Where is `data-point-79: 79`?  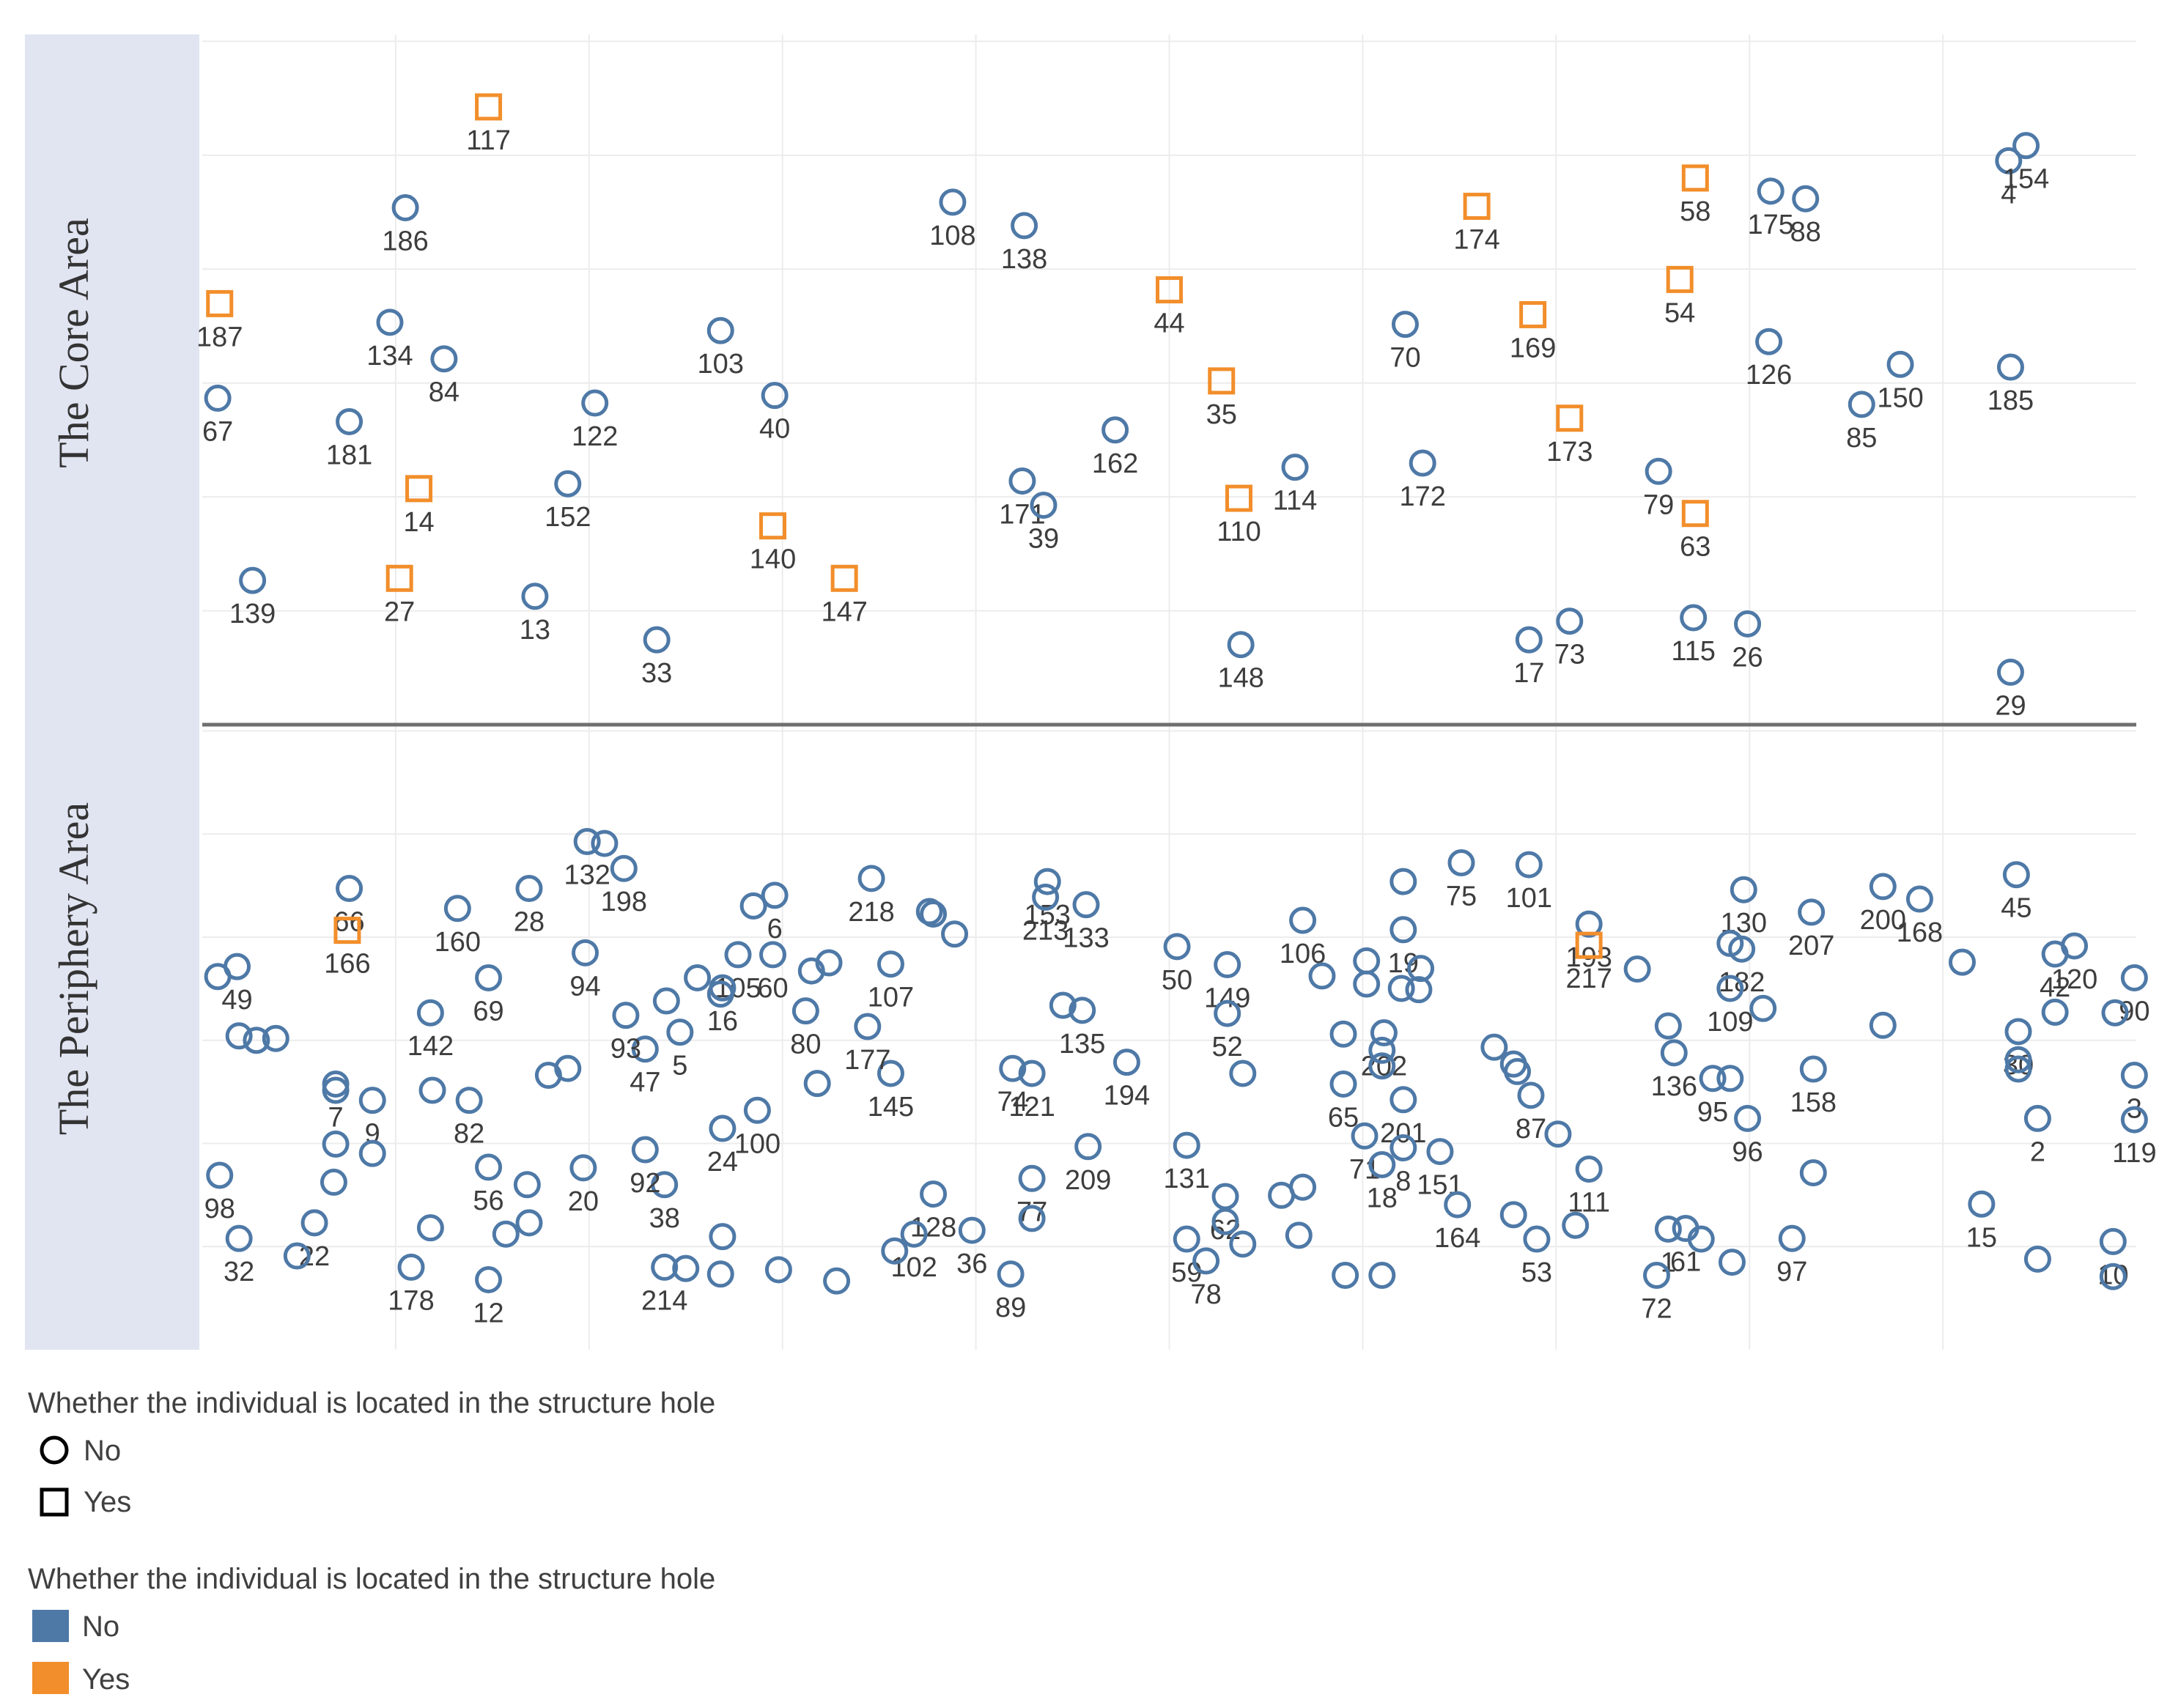
data-point-79: 79 is located at coordinates (1658, 488).